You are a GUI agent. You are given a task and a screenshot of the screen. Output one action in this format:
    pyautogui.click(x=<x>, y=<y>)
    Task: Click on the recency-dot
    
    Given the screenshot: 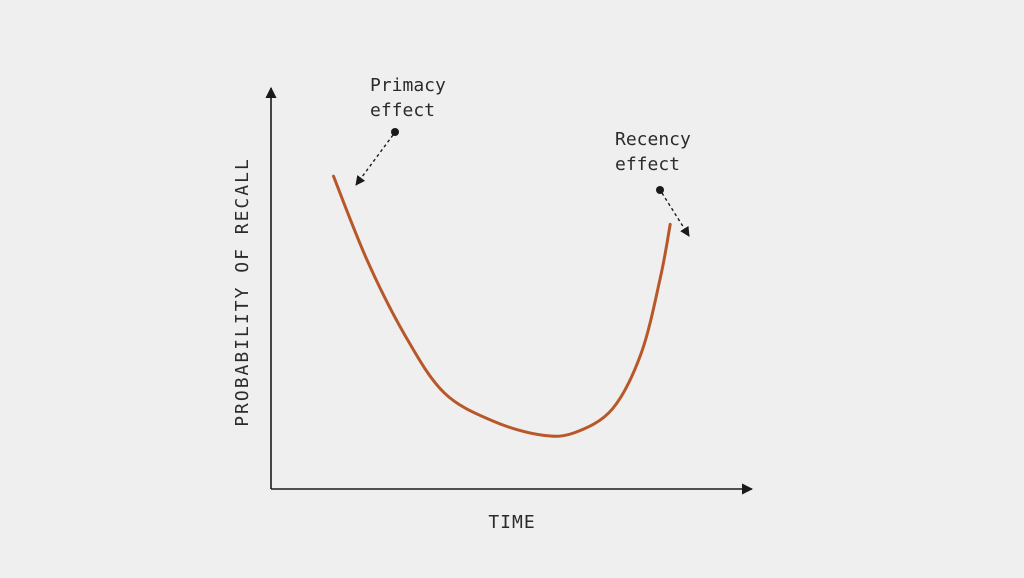 What is the action you would take?
    pyautogui.click(x=660, y=190)
    